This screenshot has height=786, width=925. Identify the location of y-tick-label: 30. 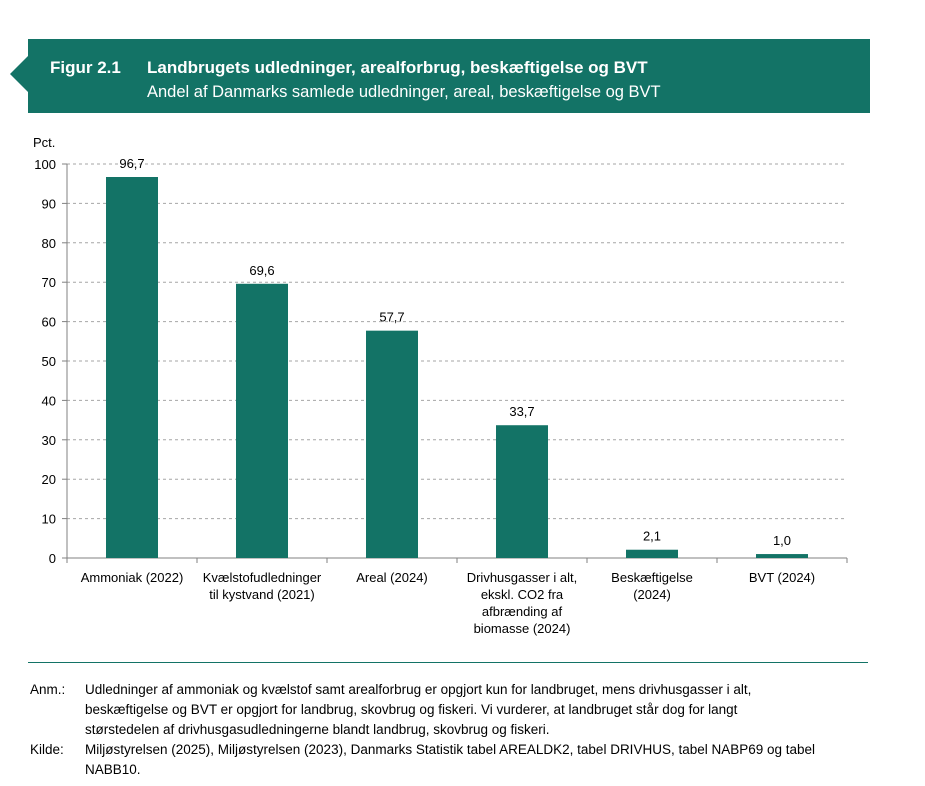
(49, 440).